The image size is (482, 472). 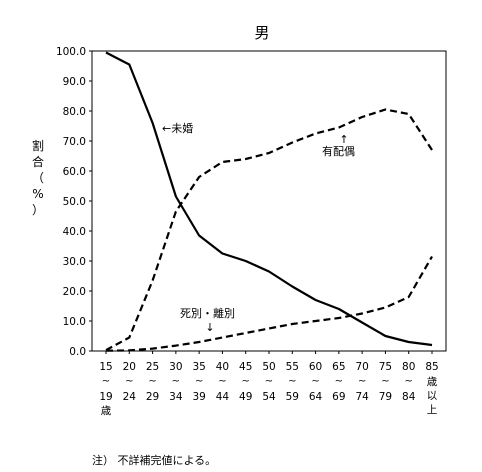 I want to click on x-tick-suffix: 歳, so click(x=106, y=411).